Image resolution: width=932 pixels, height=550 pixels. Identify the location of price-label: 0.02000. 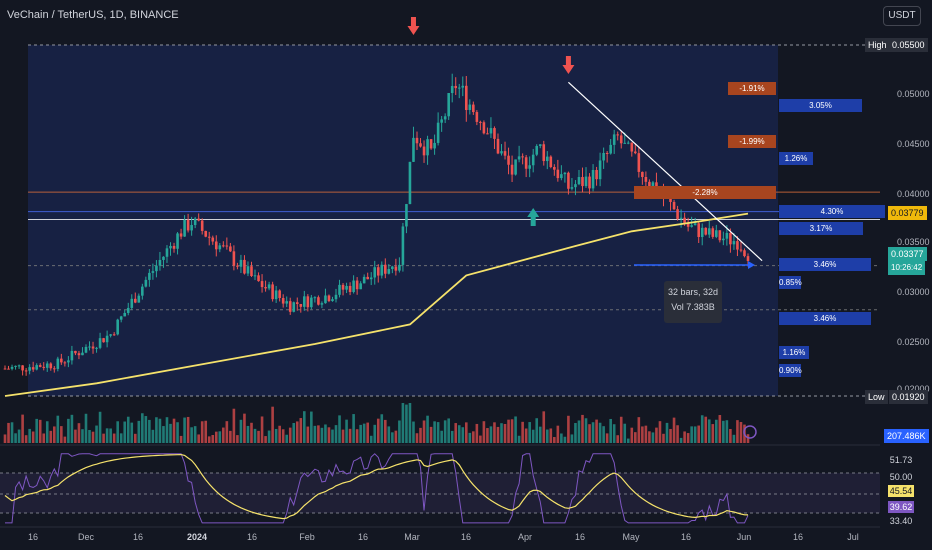
(913, 389).